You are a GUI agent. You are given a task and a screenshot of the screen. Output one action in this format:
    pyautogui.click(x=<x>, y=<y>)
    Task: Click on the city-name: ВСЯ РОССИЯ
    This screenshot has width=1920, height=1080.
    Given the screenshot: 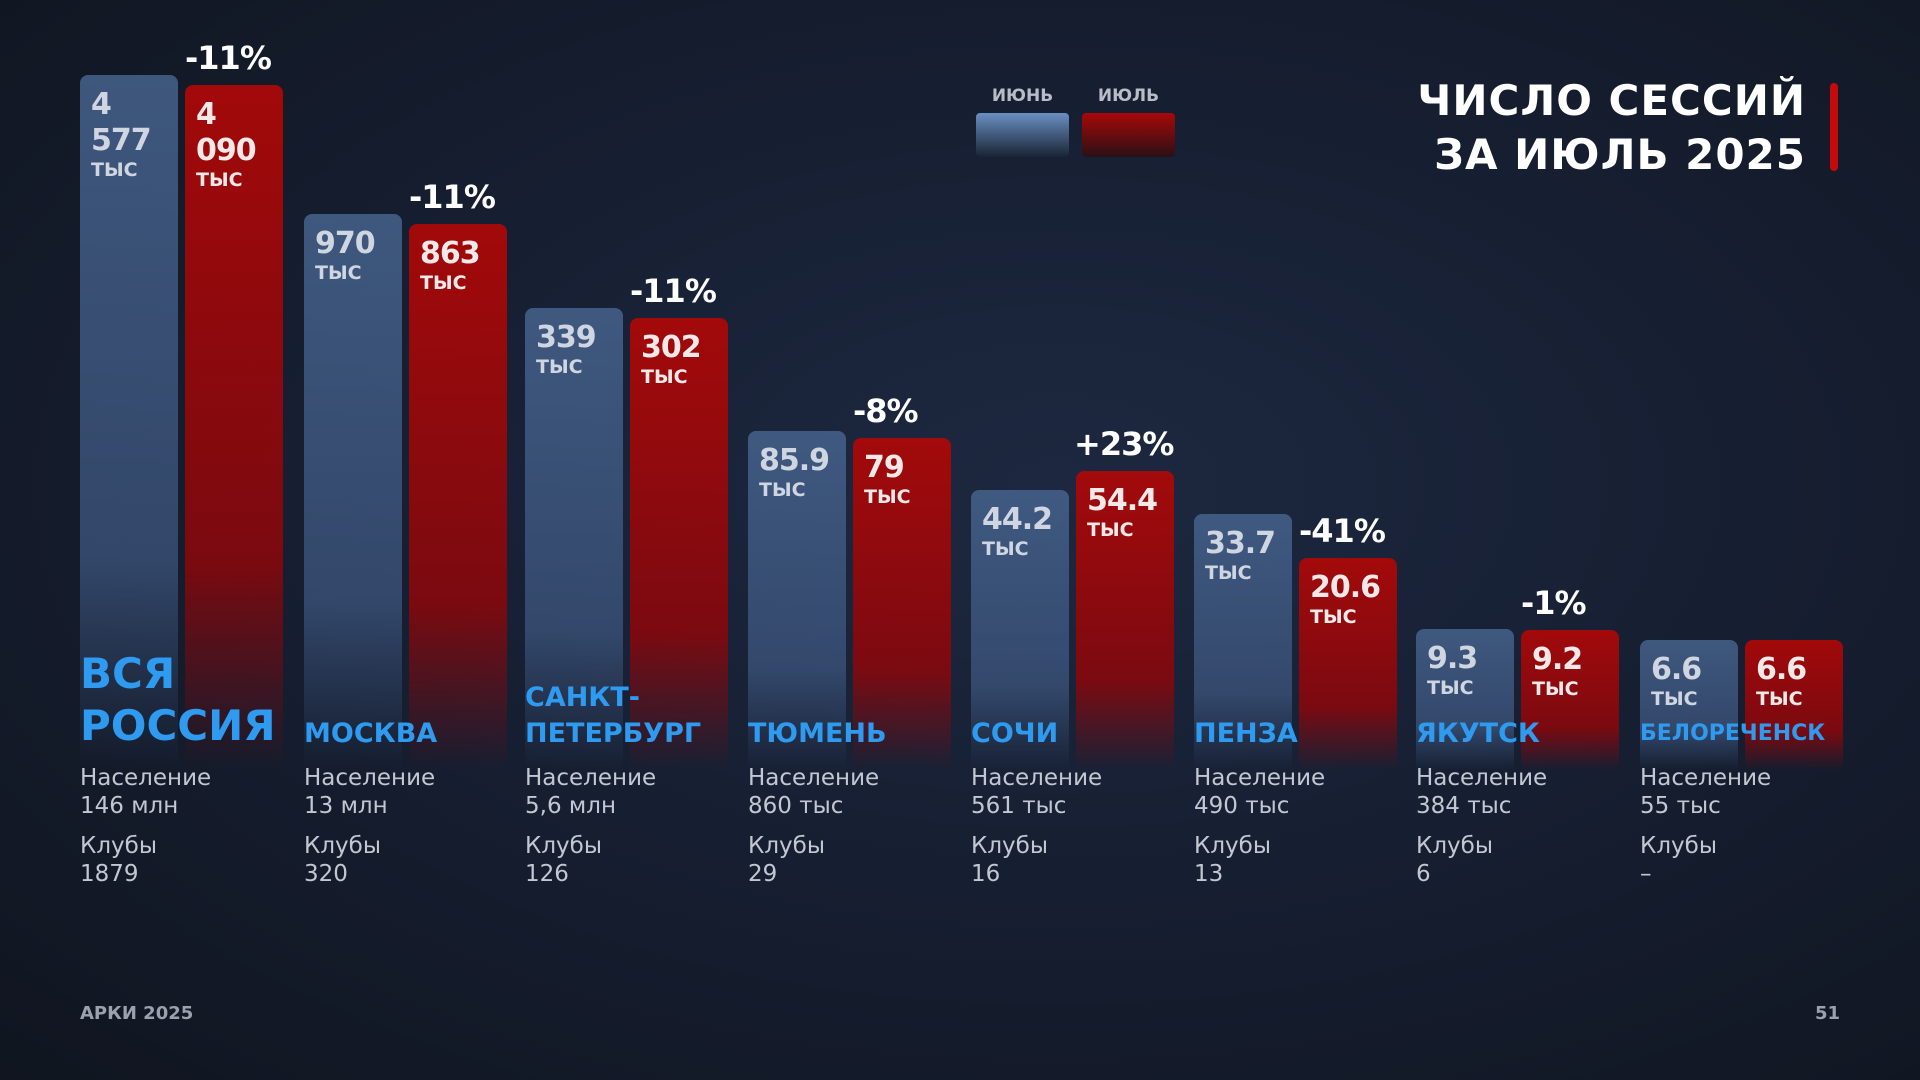 What is the action you would take?
    pyautogui.click(x=178, y=699)
    